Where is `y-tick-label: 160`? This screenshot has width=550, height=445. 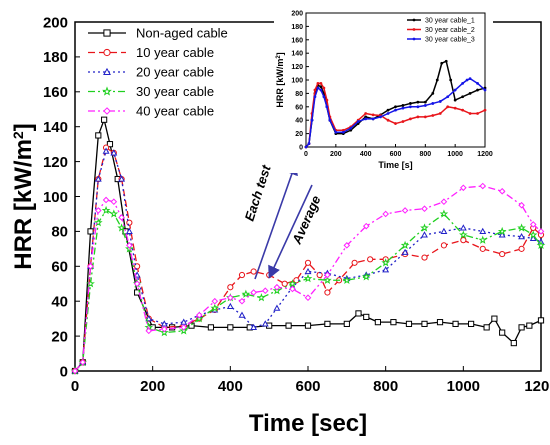 y-tick-label: 160 is located at coordinates (55, 92).